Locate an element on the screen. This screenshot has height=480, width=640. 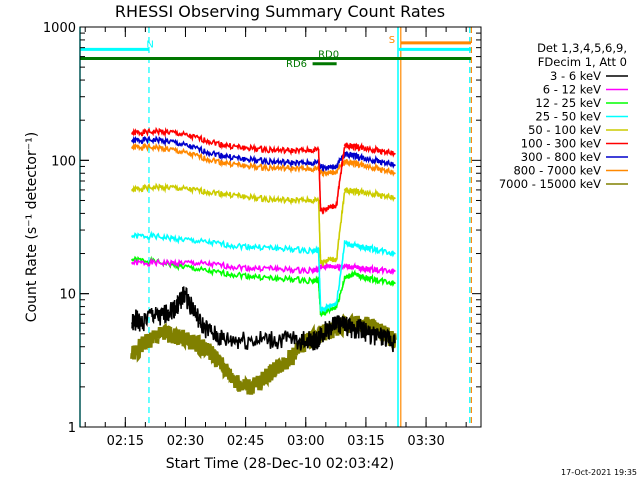
y-axis-label: Count Rate (s⁻¹ detector⁻¹) is located at coordinates (32, 227).